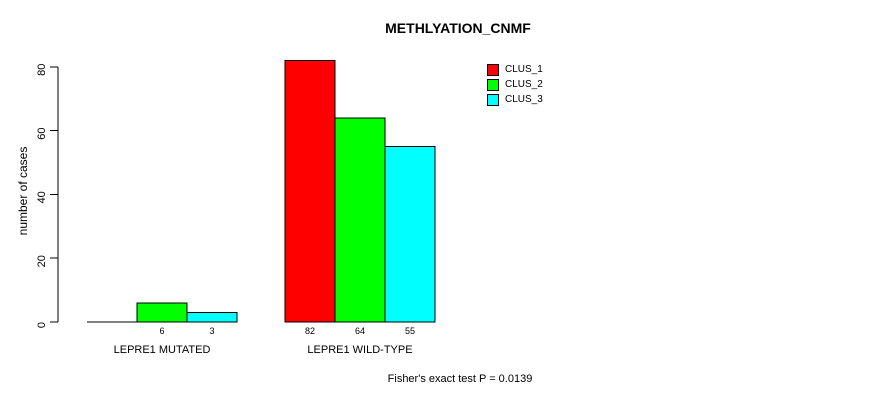  Describe the element at coordinates (162, 331) in the screenshot. I see `bar-value-clus-2-lepre1-mutated: 6` at that location.